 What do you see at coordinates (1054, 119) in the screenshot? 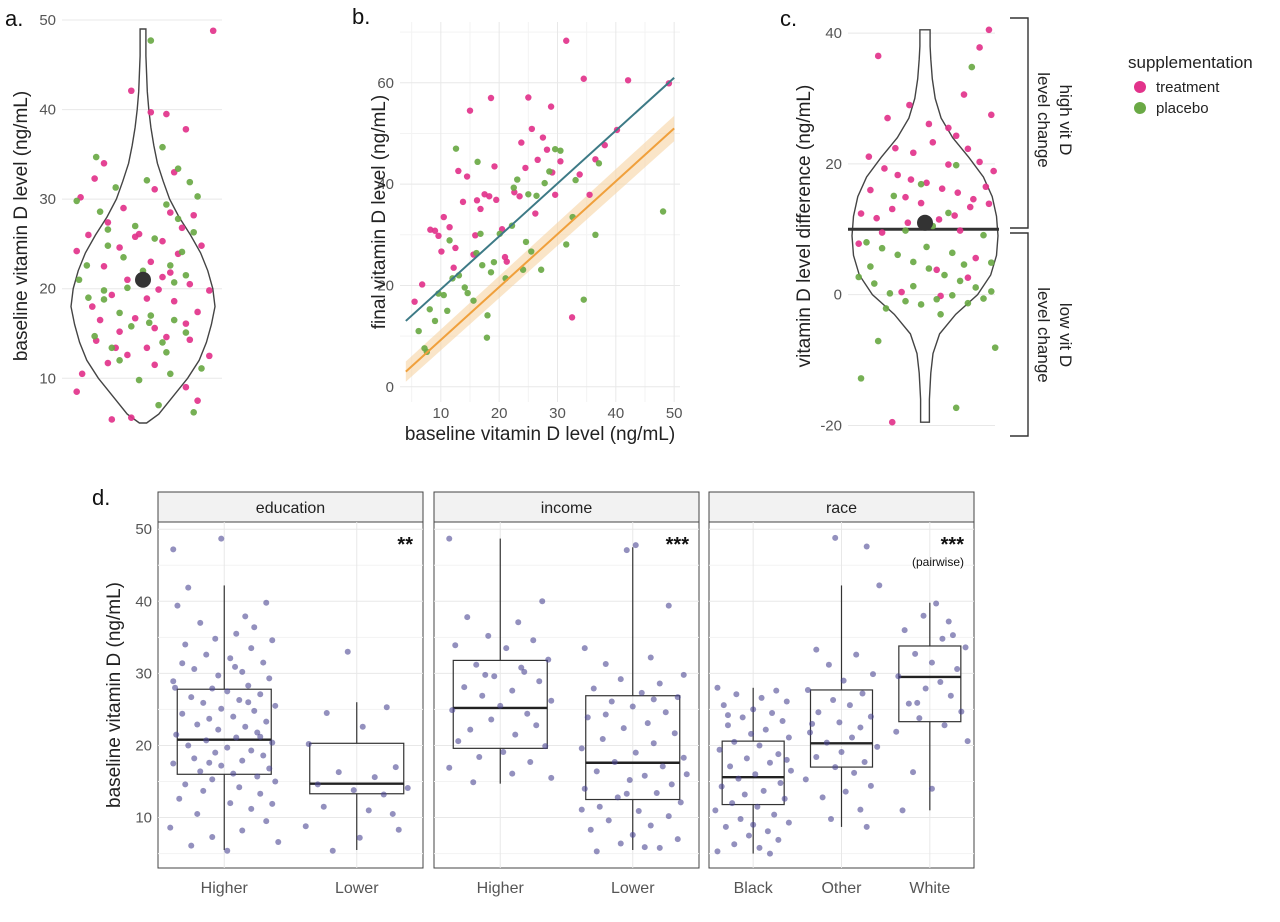
I see `high-change-label: high vit Dlevel change` at bounding box center [1054, 119].